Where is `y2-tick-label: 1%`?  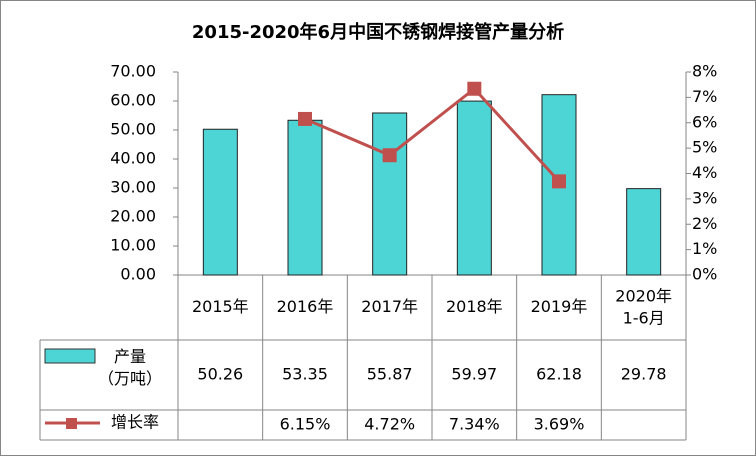
y2-tick-label: 1% is located at coordinates (704, 248).